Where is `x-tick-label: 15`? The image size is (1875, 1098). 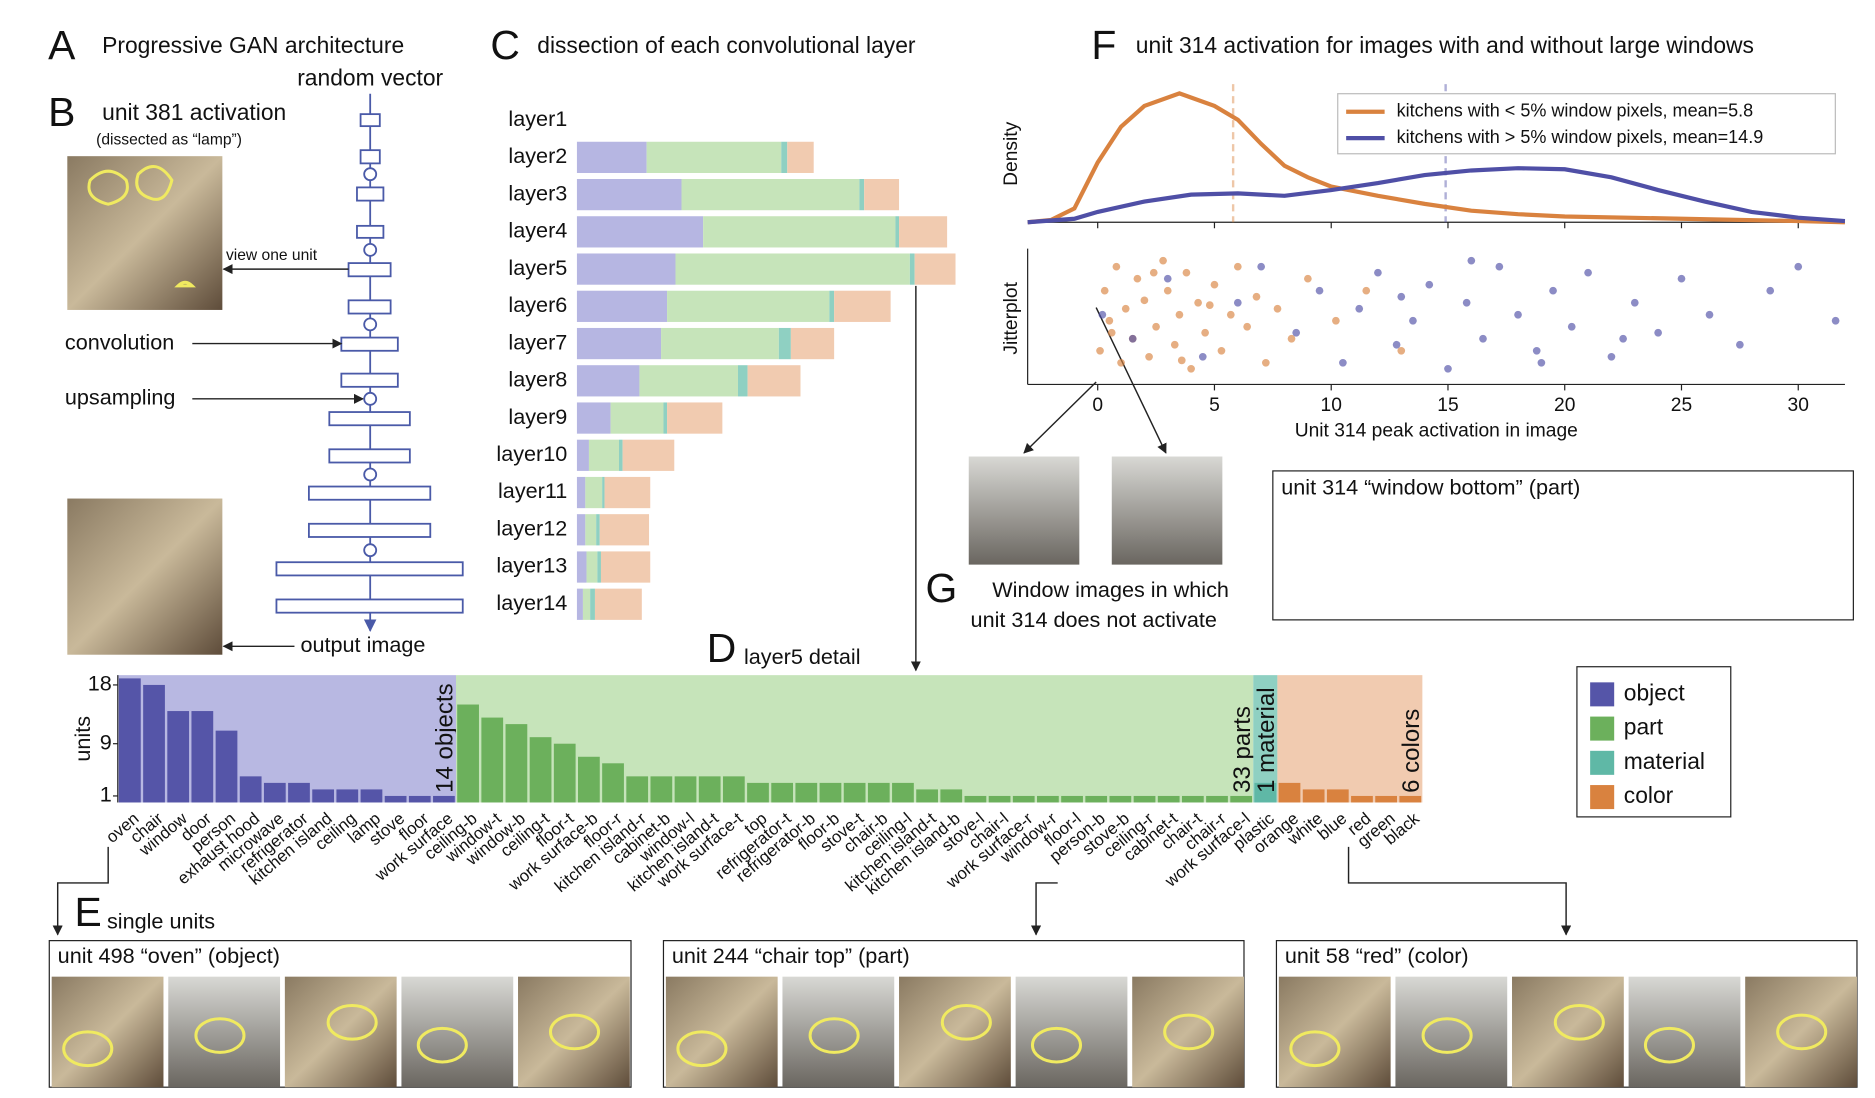
x-tick-label: 15 is located at coordinates (1447, 405).